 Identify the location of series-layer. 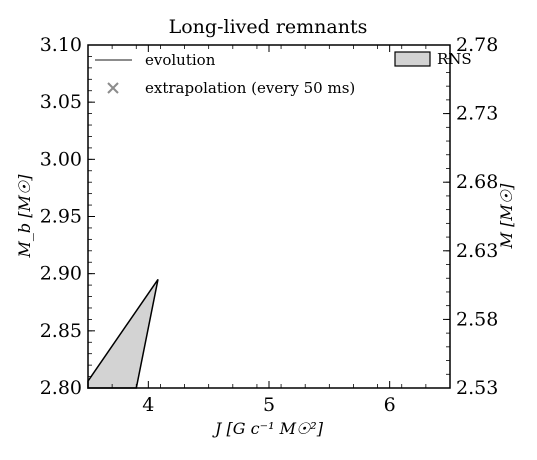
(123, 333).